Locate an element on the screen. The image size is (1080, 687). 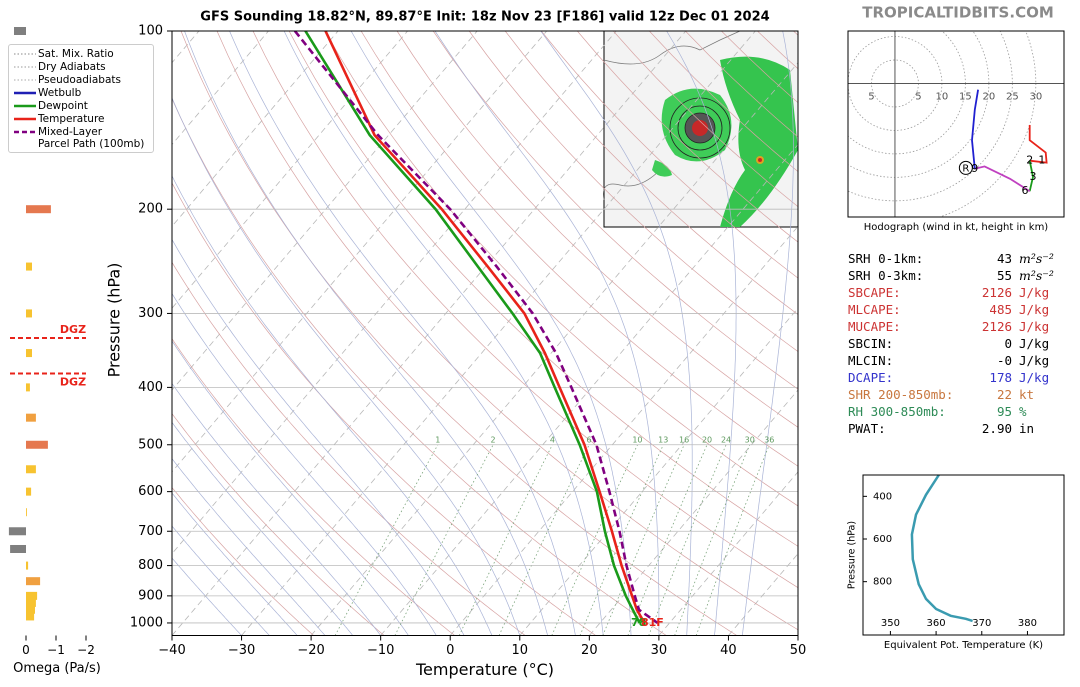
x-axis-label: Equivalent Pot. Temperature (K) is located at coordinates (963, 645).